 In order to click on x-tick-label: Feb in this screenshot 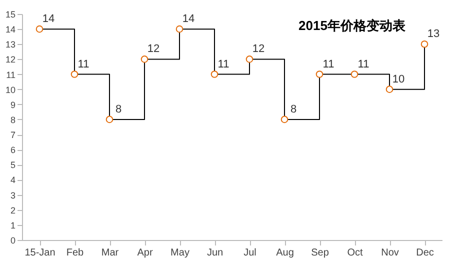, I will do `click(75, 253)`.